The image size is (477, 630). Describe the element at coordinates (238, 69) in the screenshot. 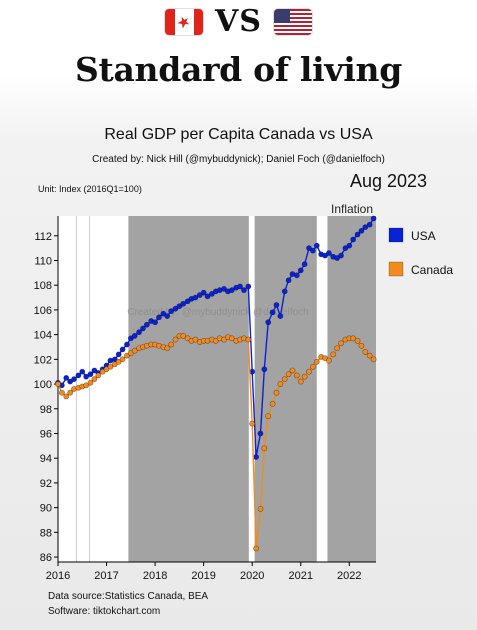

I see `page-title: Standard of living` at that location.